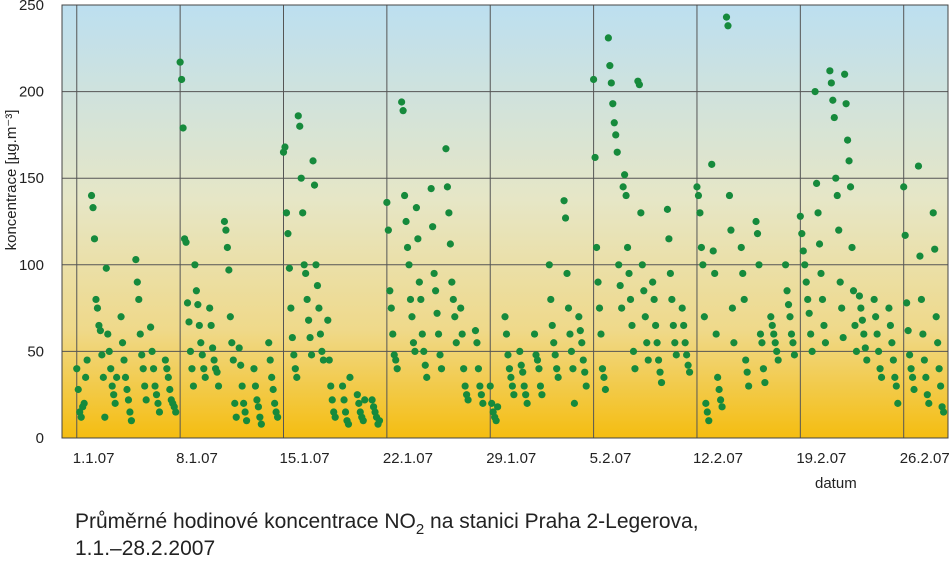 The width and height of the screenshot is (950, 566). I want to click on x-tick-label: 8.1.07, so click(197, 458).